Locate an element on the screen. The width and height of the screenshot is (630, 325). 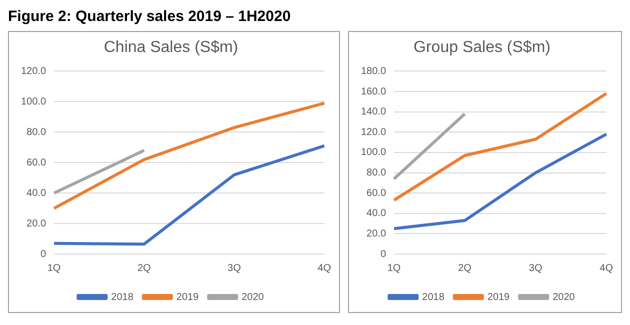
y-tick-label: 180.0 is located at coordinates (373, 71).